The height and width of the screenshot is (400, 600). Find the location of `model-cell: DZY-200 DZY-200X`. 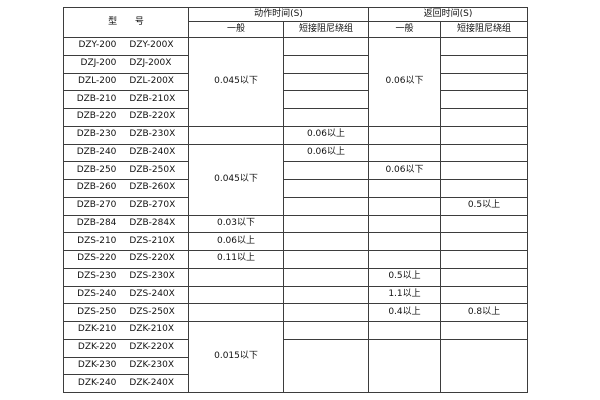

model-cell: DZY-200 DZY-200X is located at coordinates (126, 46).